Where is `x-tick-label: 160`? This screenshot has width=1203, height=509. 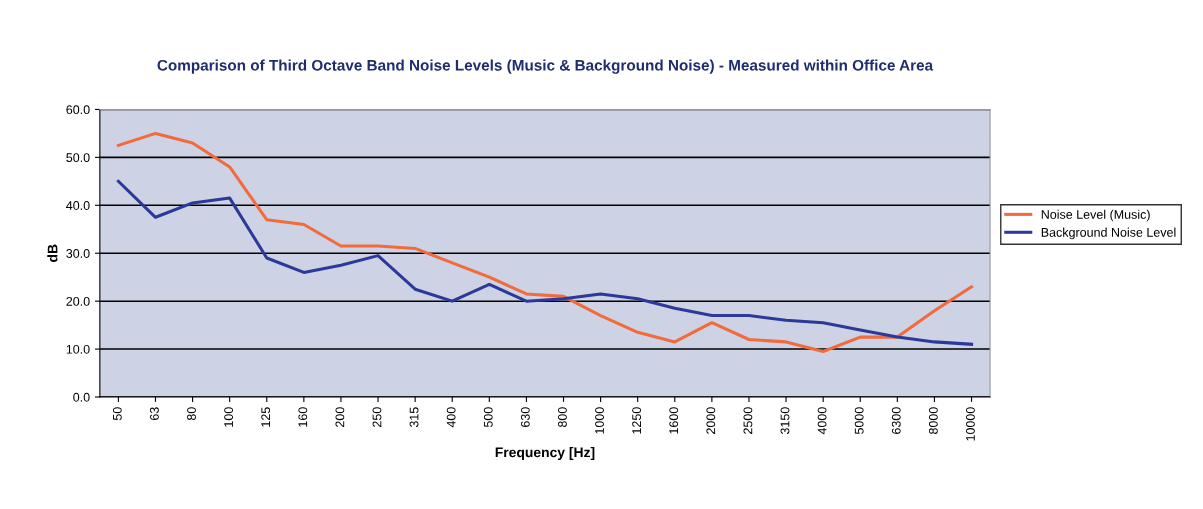 x-tick-label: 160 is located at coordinates (303, 417).